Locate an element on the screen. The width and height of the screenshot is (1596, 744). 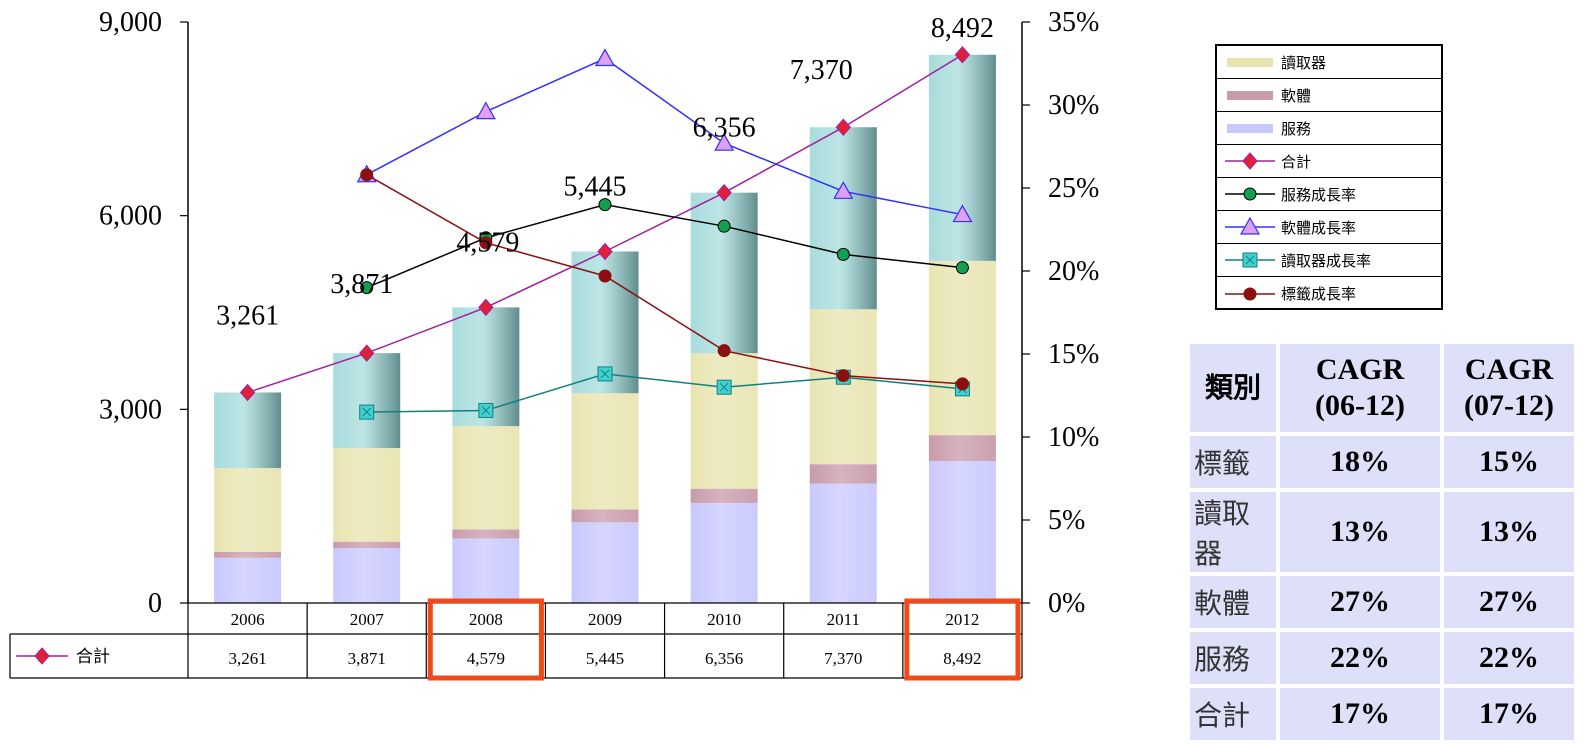
y-right-tick-label: 15% is located at coordinates (1073, 354).